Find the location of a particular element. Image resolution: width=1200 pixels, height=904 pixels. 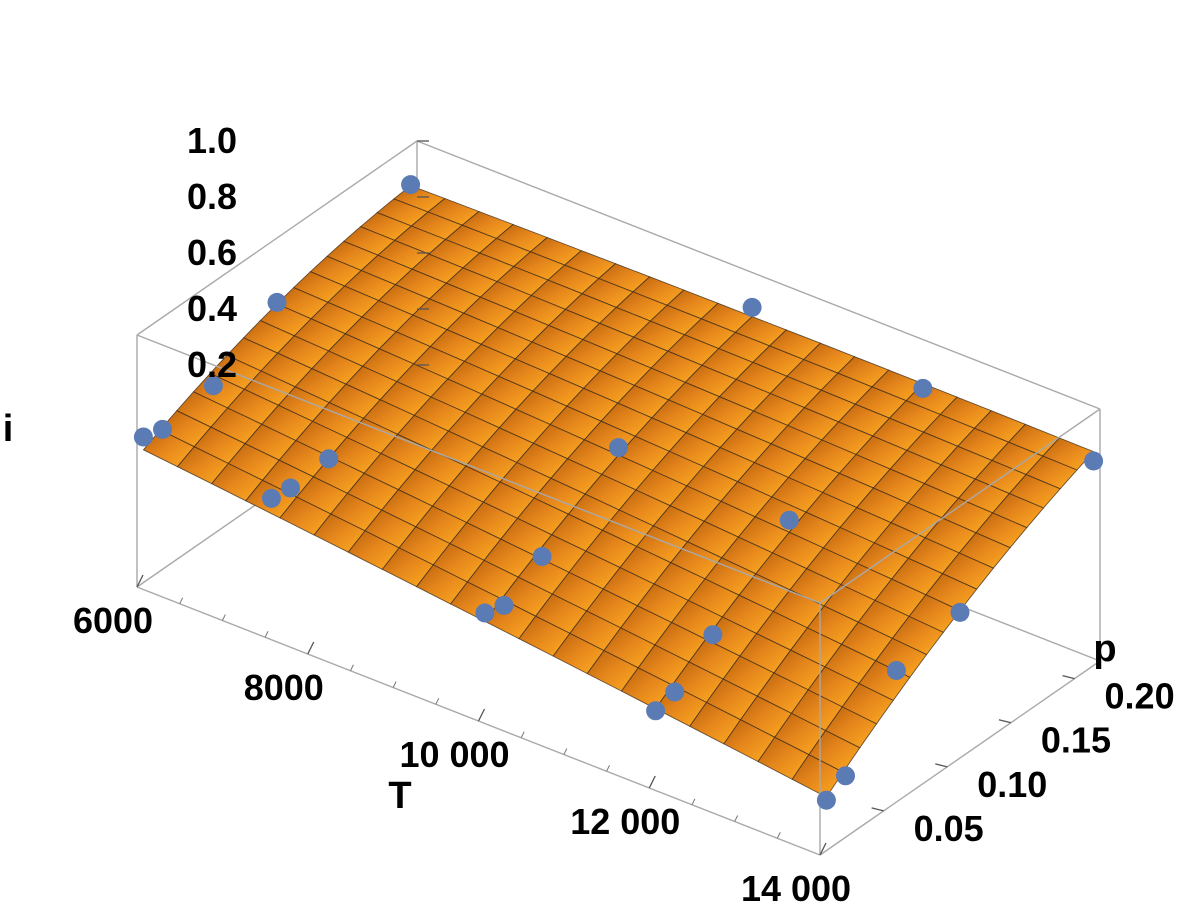

x-tick-label: 12 000 is located at coordinates (625, 821).